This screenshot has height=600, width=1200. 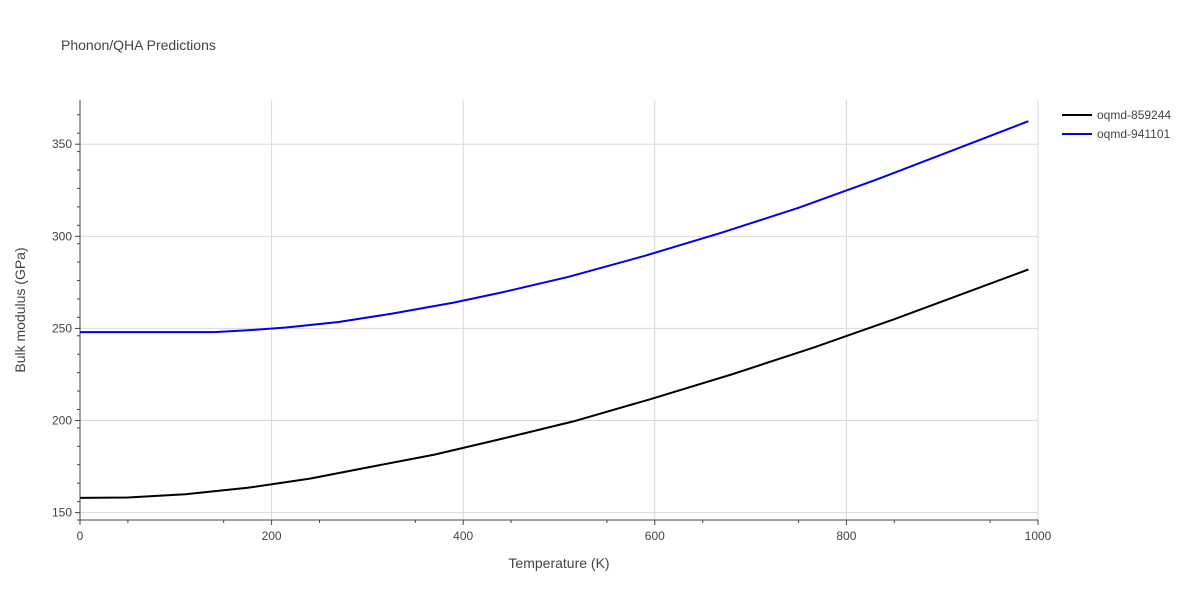 I want to click on x-axis-title: Temperature (K), so click(x=558, y=563).